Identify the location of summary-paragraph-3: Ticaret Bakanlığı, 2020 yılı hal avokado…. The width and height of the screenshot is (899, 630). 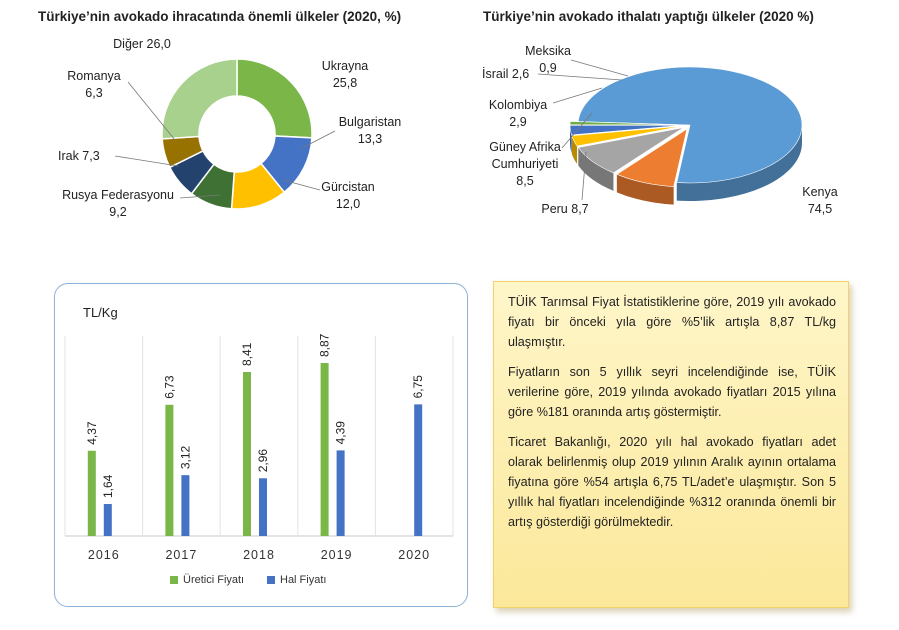
(672, 482).